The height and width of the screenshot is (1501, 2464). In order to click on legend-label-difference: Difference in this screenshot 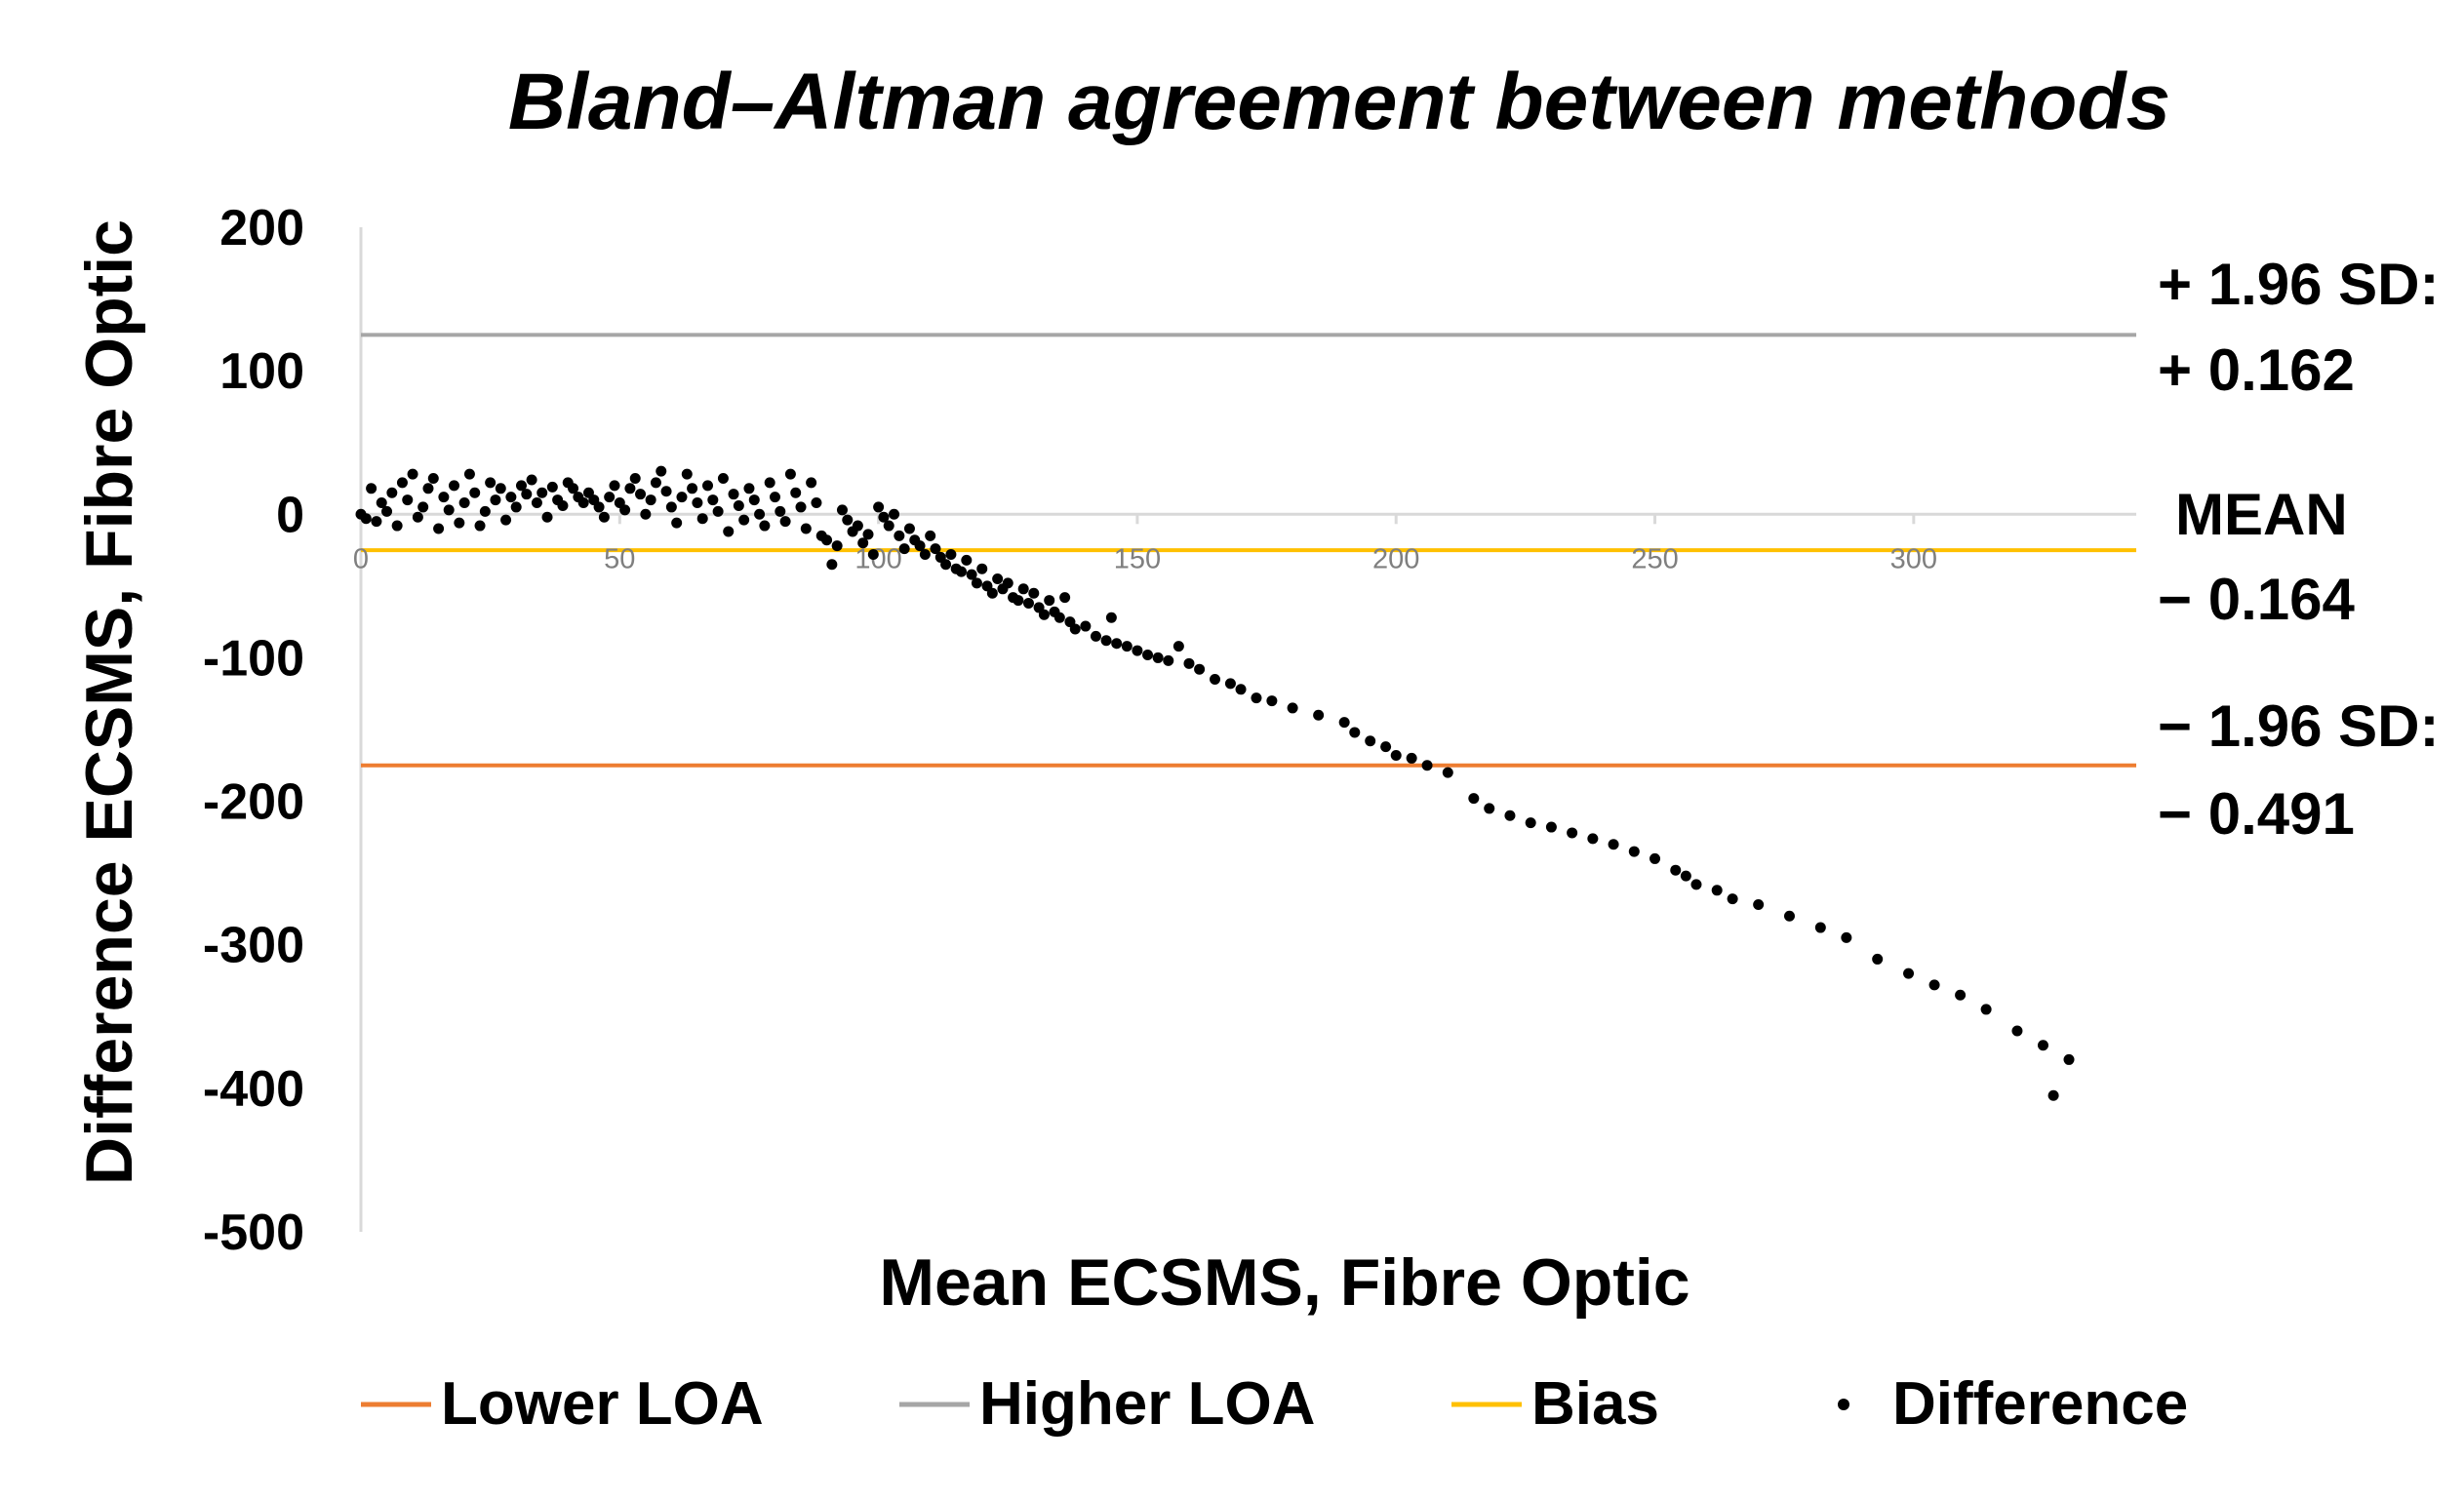, I will do `click(2040, 1404)`.